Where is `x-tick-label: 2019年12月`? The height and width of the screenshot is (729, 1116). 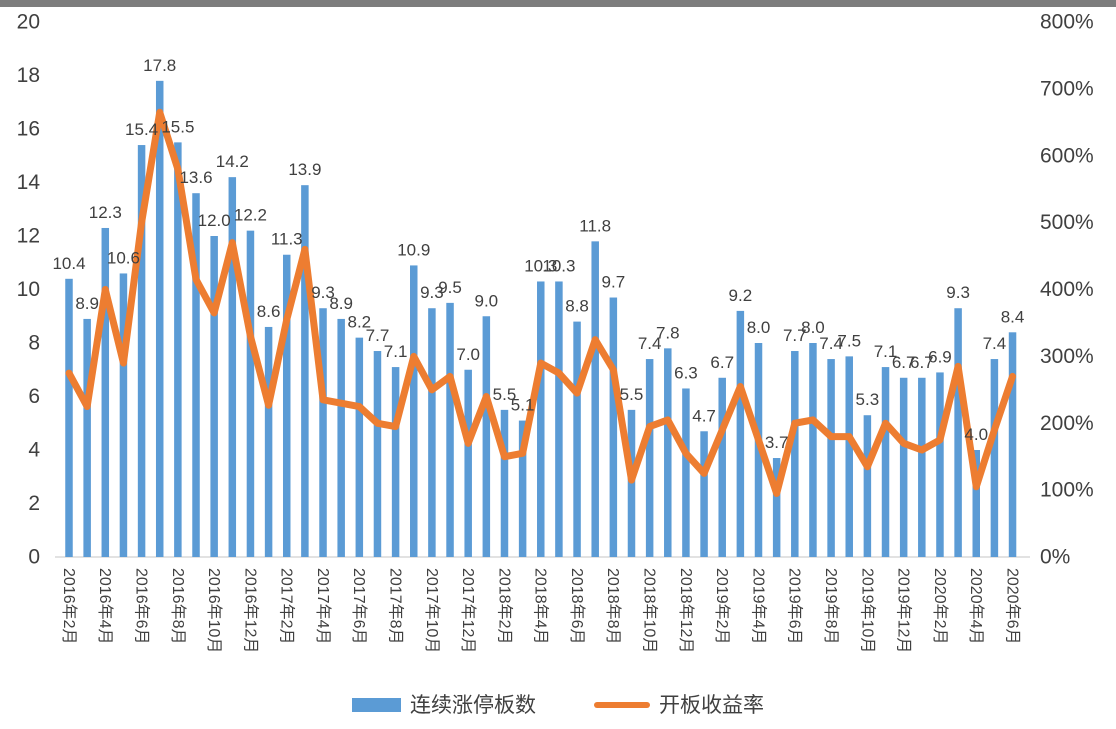
x-tick-label: 2019年12月 is located at coordinates (904, 610).